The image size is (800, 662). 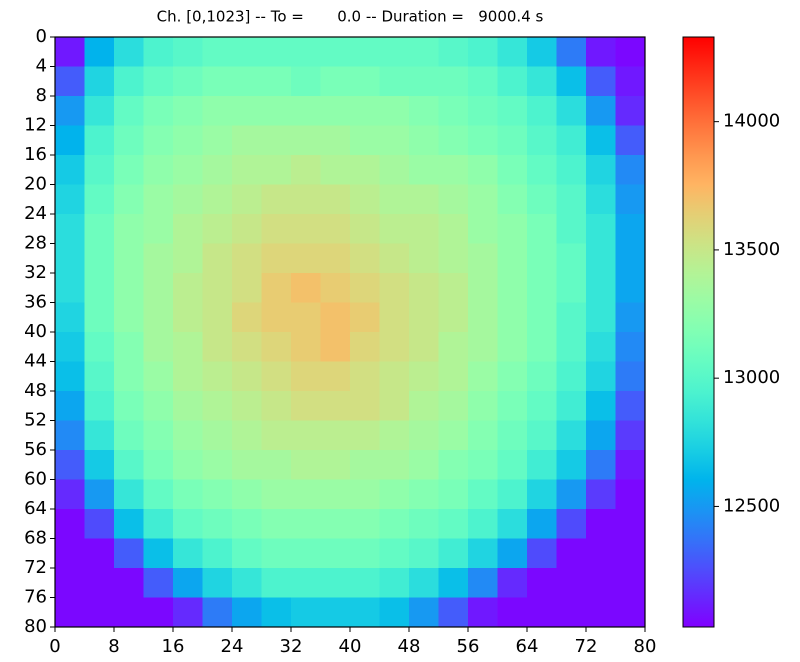 What do you see at coordinates (113, 646) in the screenshot?
I see `x-tick-label: 8` at bounding box center [113, 646].